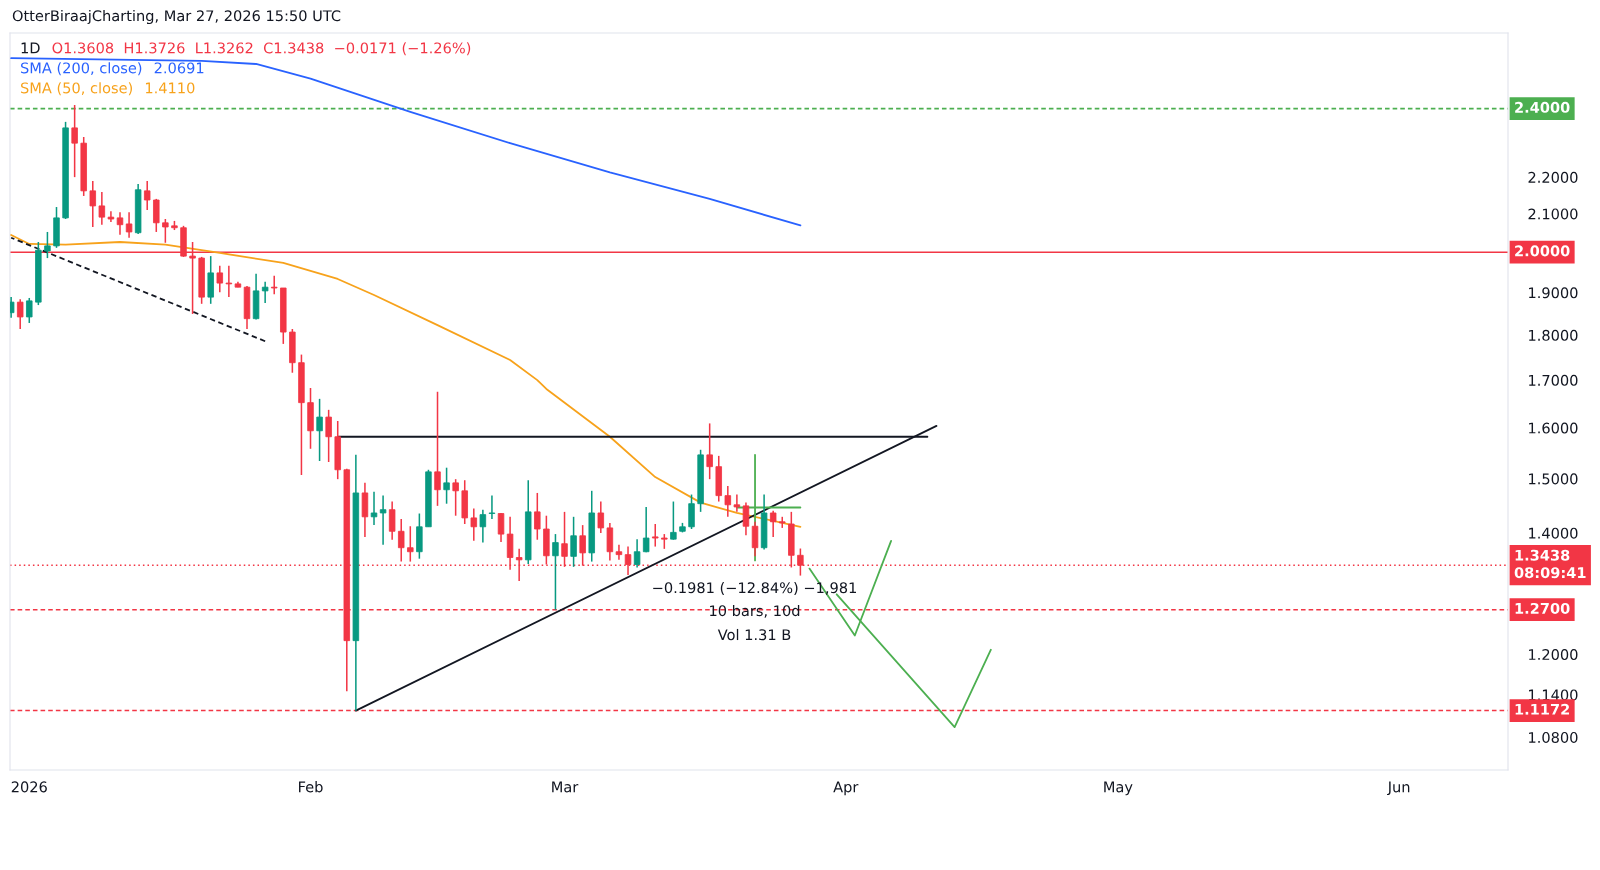  I want to click on y-tick-label: 1.8000, so click(1553, 335).